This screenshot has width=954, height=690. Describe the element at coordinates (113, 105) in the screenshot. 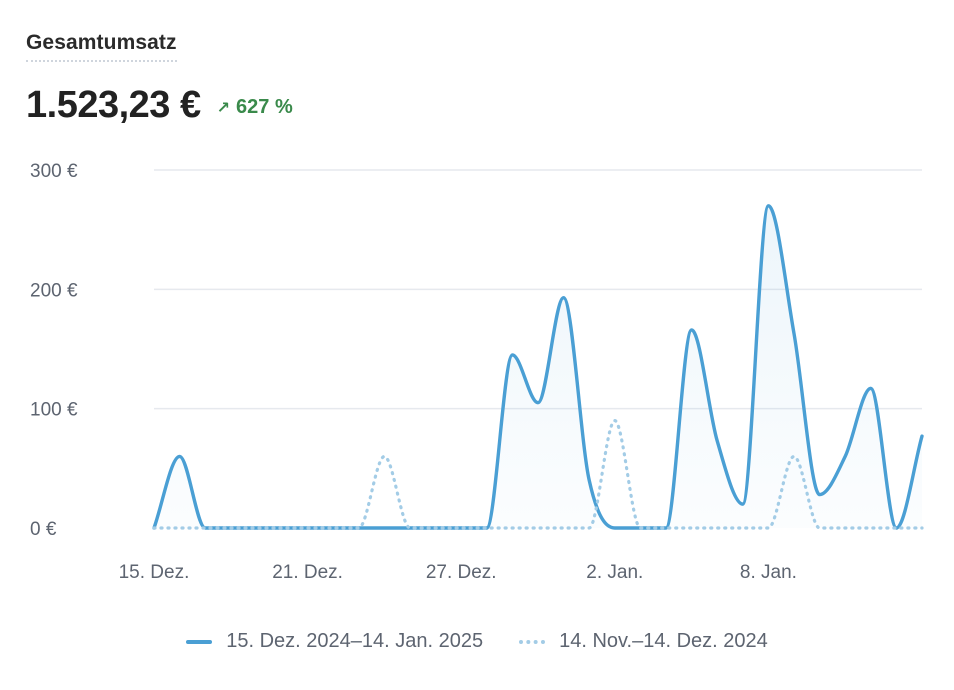

I see `total-revenue: 1.523,23 €` at that location.